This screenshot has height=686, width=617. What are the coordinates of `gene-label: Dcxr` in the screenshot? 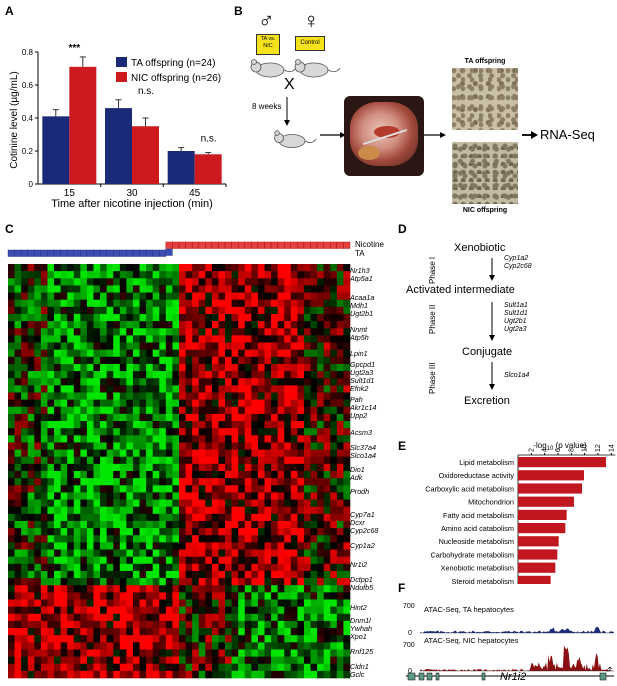 It's located at (357, 522).